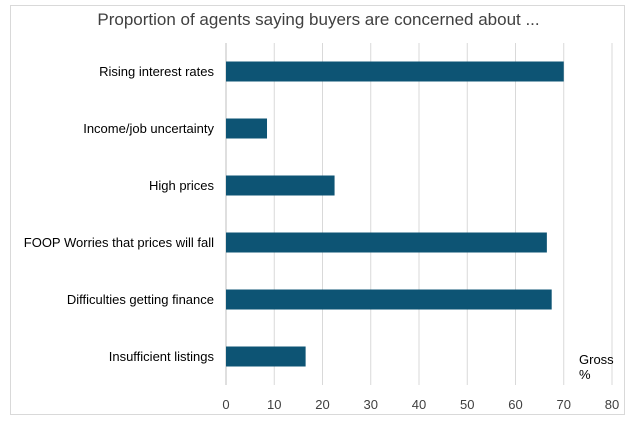 The image size is (637, 427). What do you see at coordinates (156, 71) in the screenshot?
I see `category-label: Rising interest rates` at bounding box center [156, 71].